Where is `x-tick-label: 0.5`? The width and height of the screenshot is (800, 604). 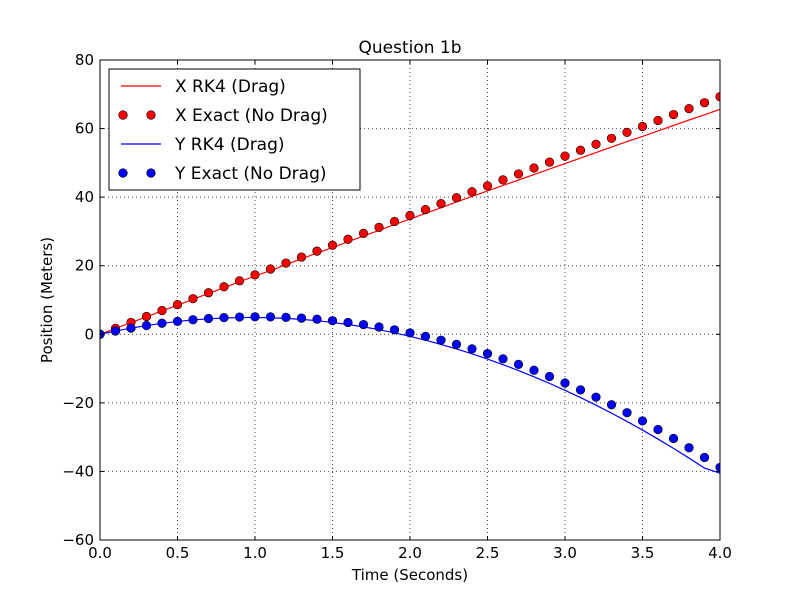
x-tick-label: 0.5 is located at coordinates (178, 553).